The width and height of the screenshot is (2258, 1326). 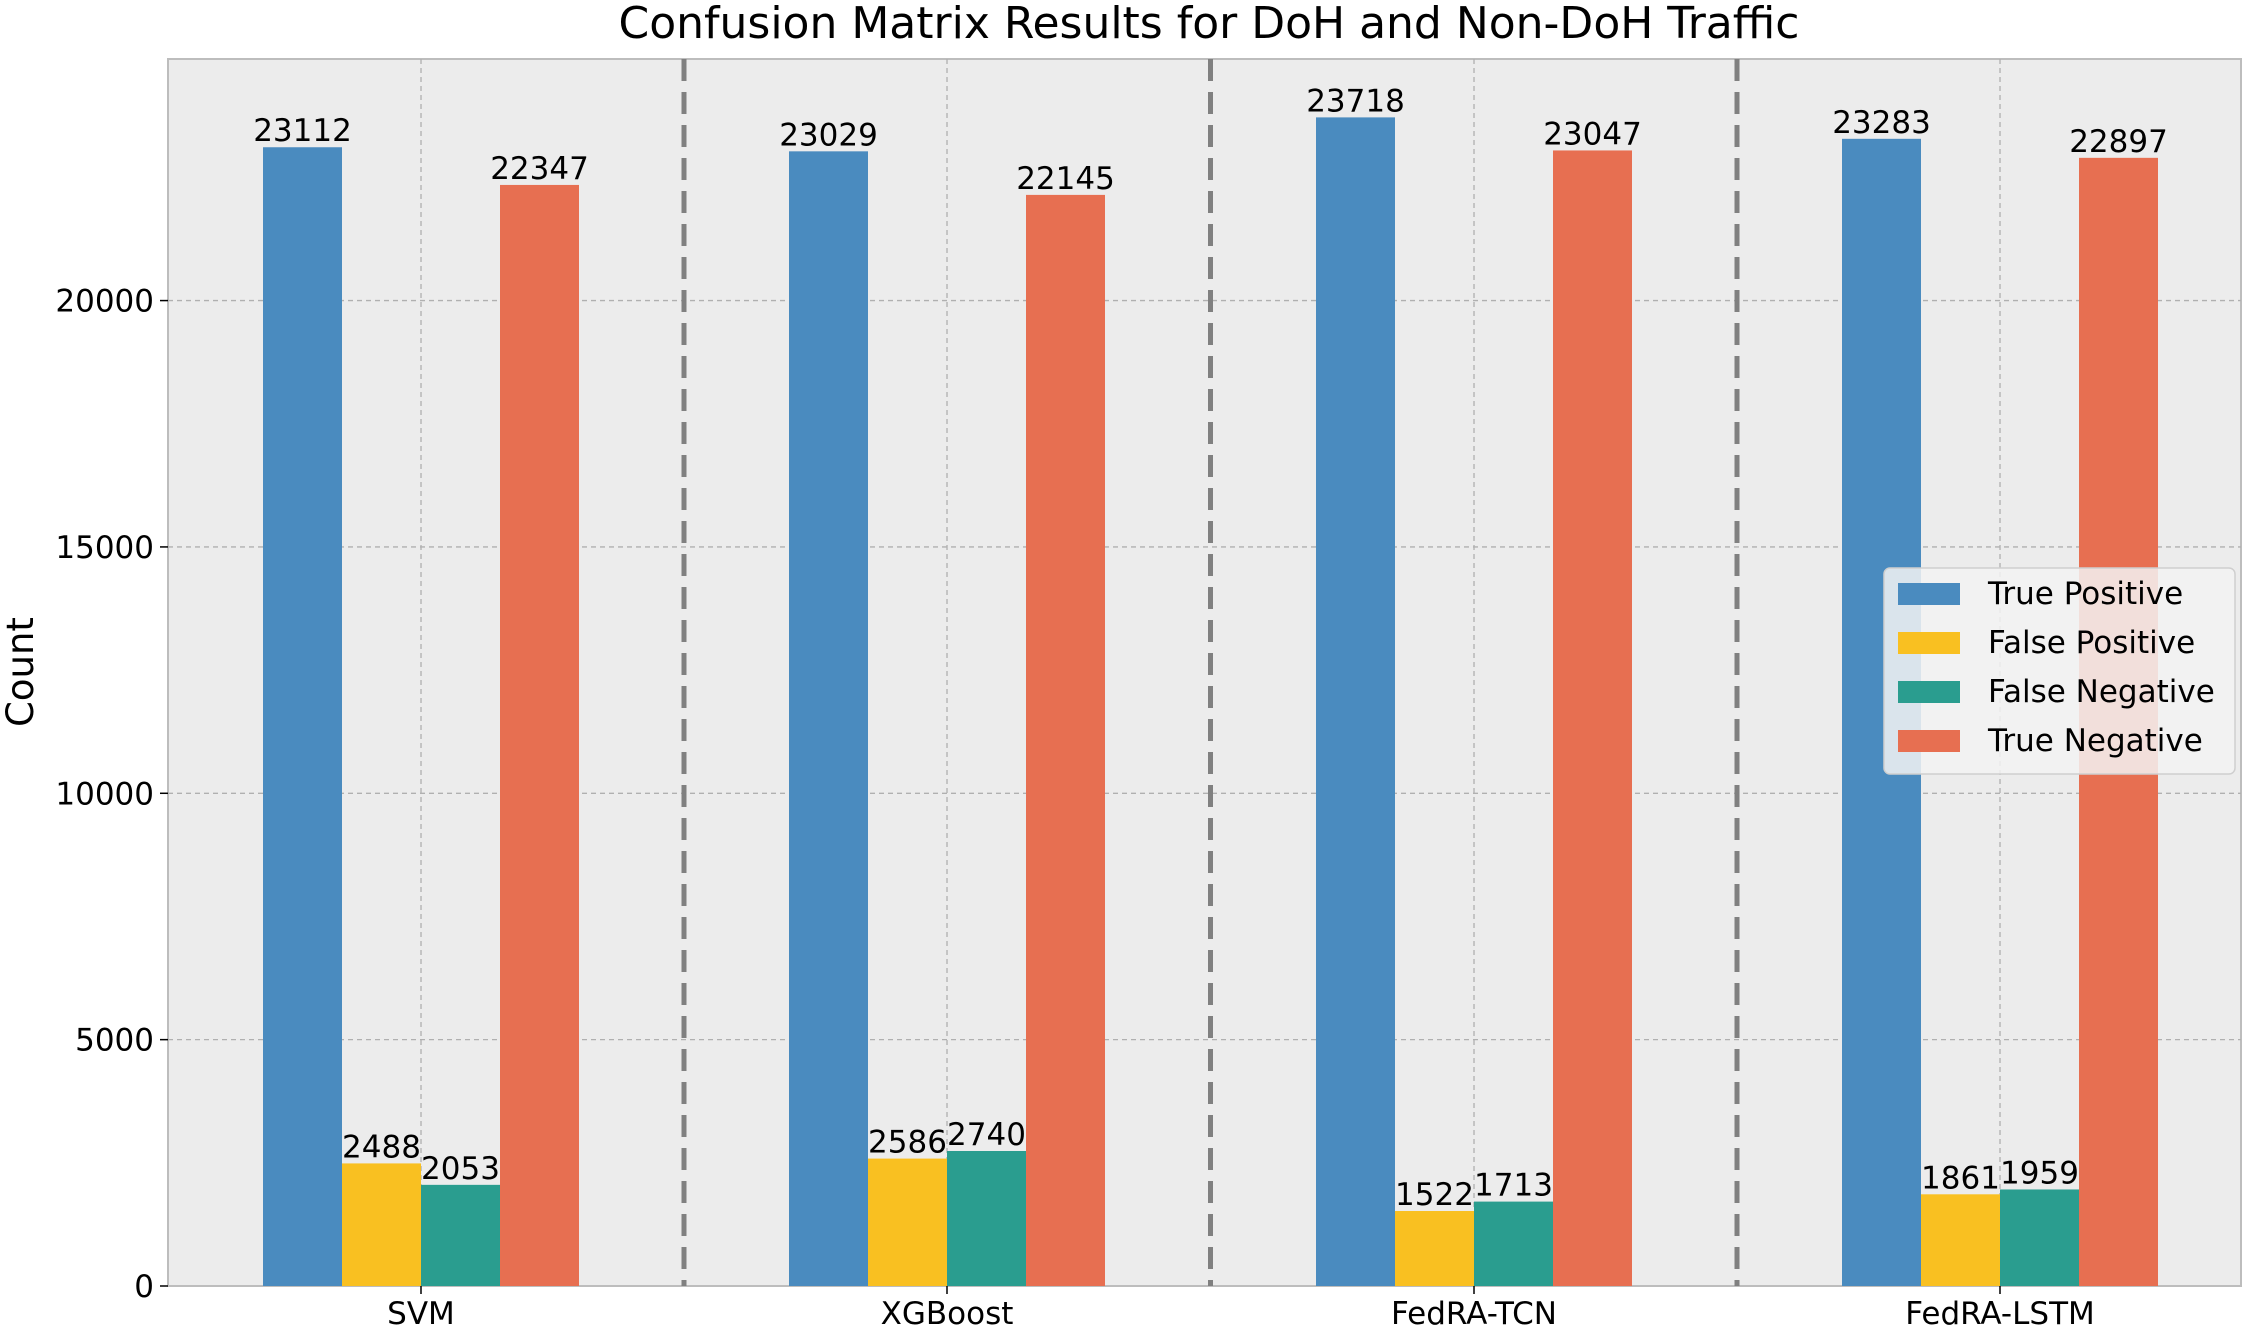 What do you see at coordinates (460, 1235) in the screenshot?
I see `bar-false-negative-svm` at bounding box center [460, 1235].